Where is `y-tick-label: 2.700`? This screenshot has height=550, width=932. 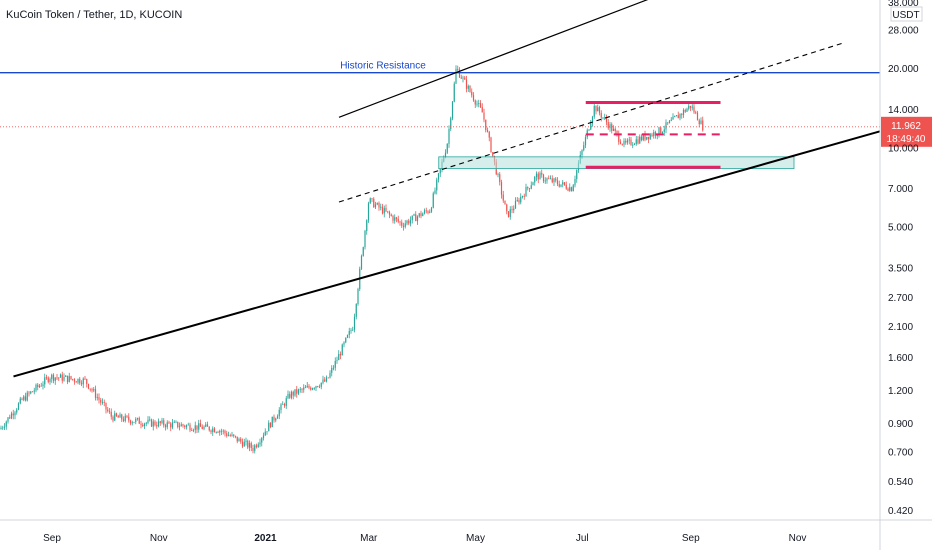 y-tick-label: 2.700 is located at coordinates (900, 298).